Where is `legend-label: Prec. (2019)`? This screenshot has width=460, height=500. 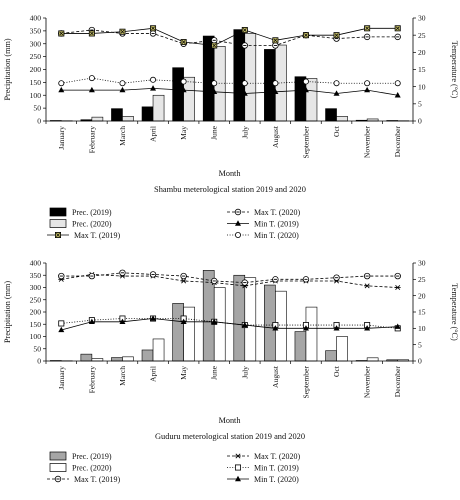
legend-label: Prec. (2019) is located at coordinates (92, 212).